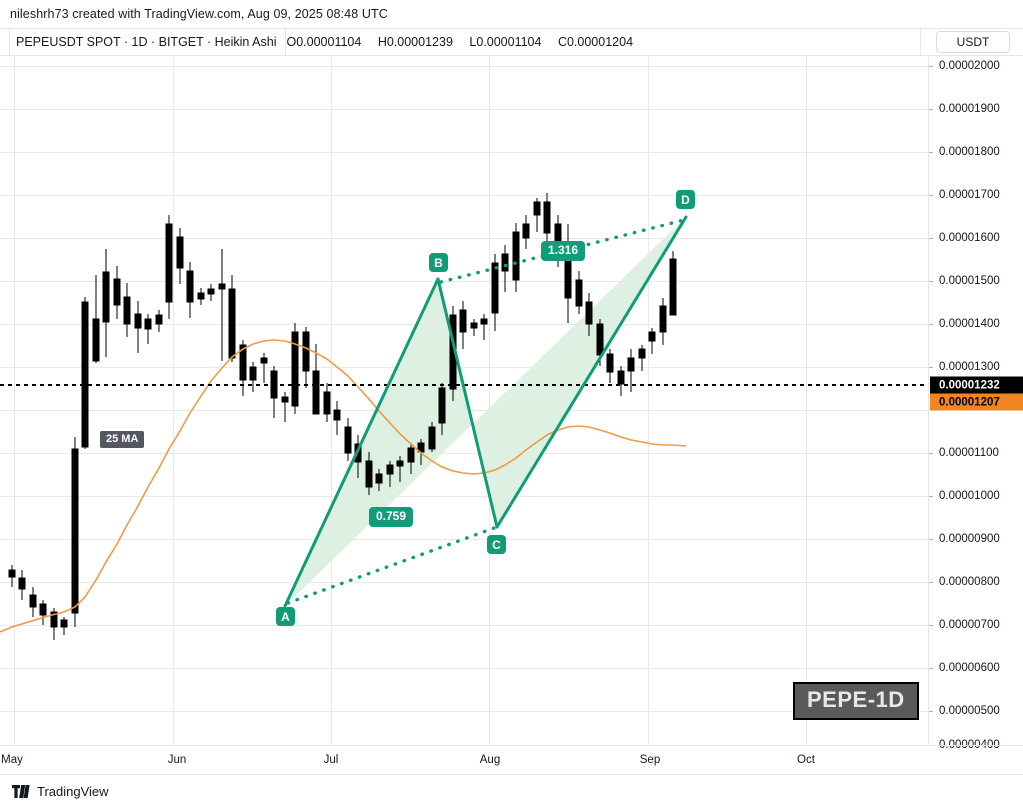 The image size is (1023, 808). I want to click on price-tick: 0.00001500, so click(976, 281).